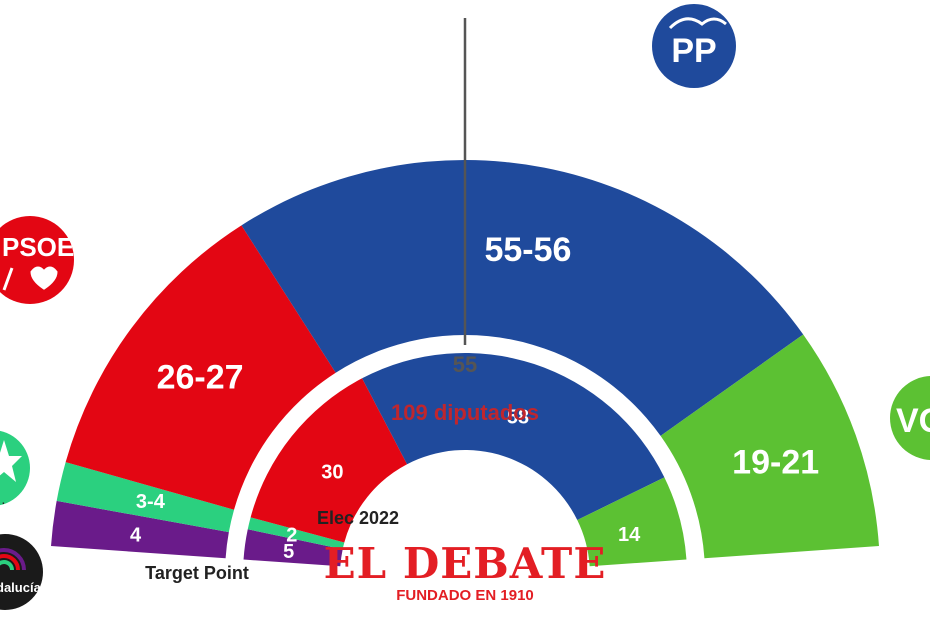  What do you see at coordinates (38, 247) in the screenshot?
I see `psoe-logo-text: PSOE` at bounding box center [38, 247].